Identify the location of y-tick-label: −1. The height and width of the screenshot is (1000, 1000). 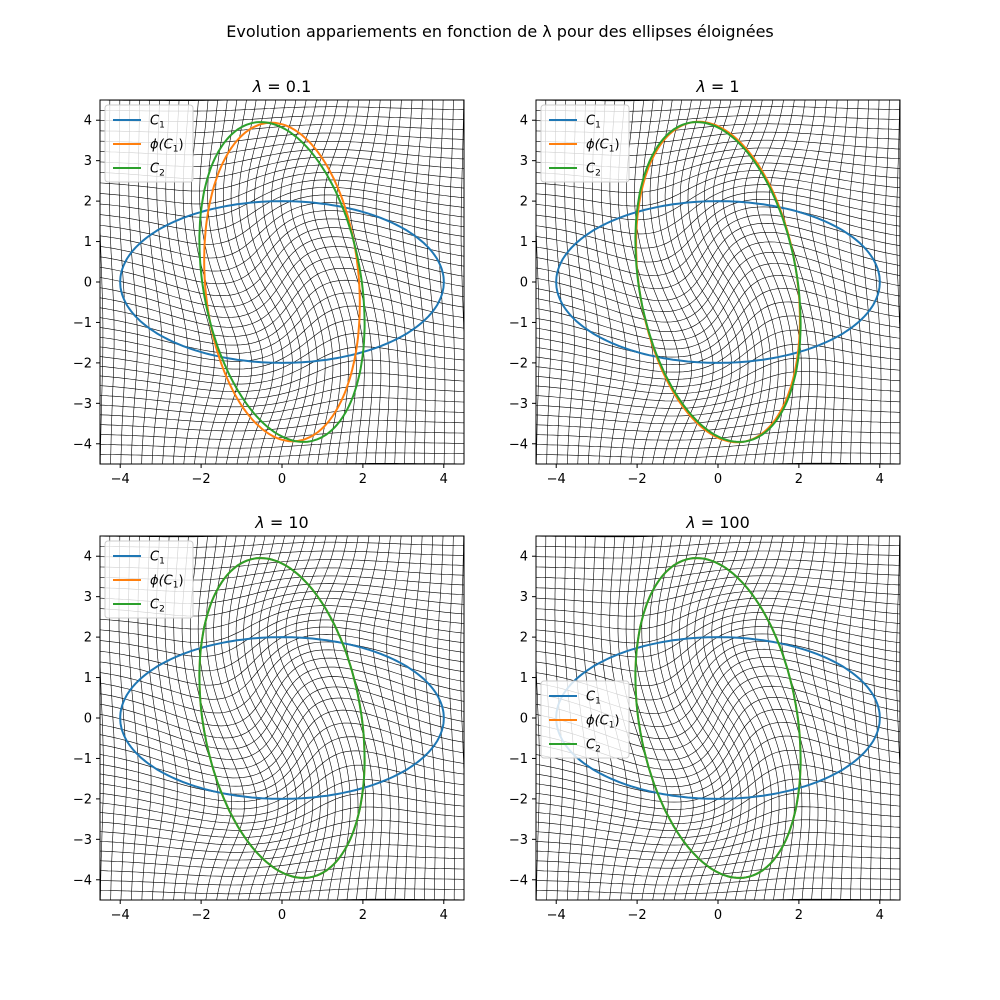
(518, 323).